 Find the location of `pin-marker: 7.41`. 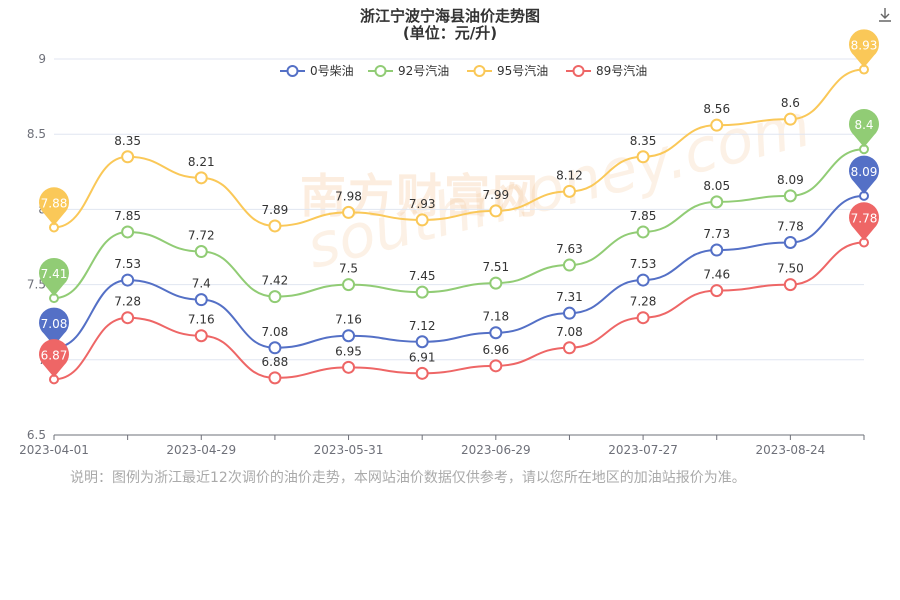

pin-marker: 7.41 is located at coordinates (54, 277).